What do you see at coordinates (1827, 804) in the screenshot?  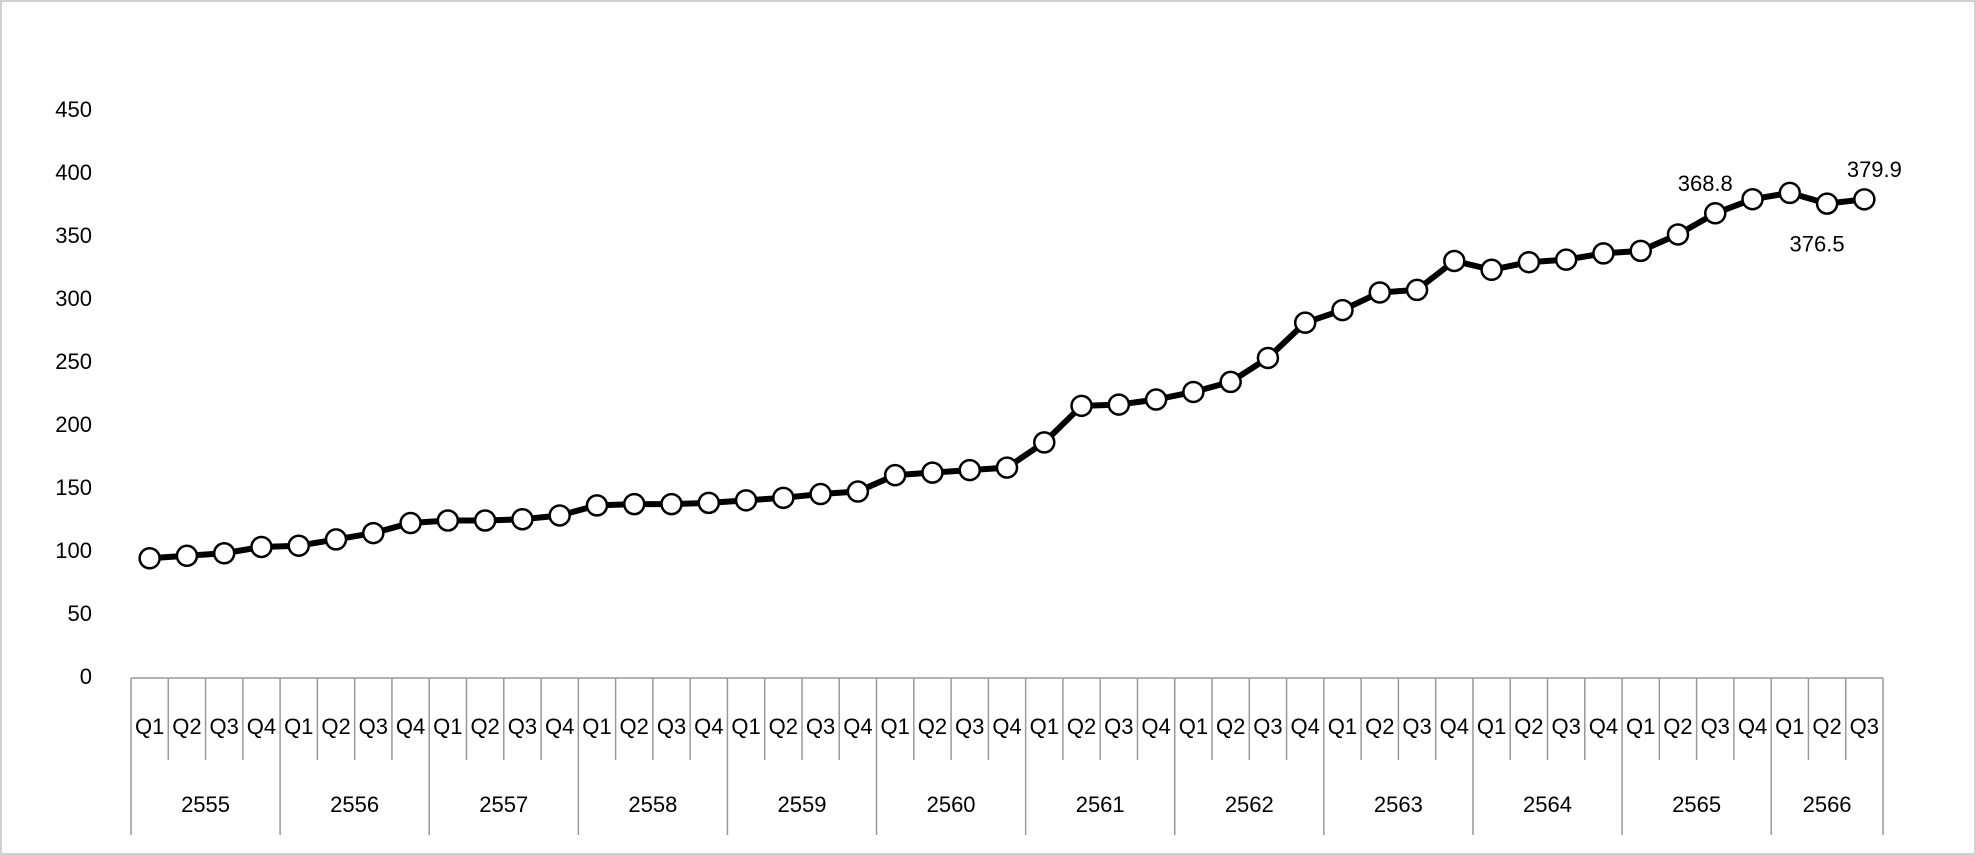 I see `group-label: 2566` at bounding box center [1827, 804].